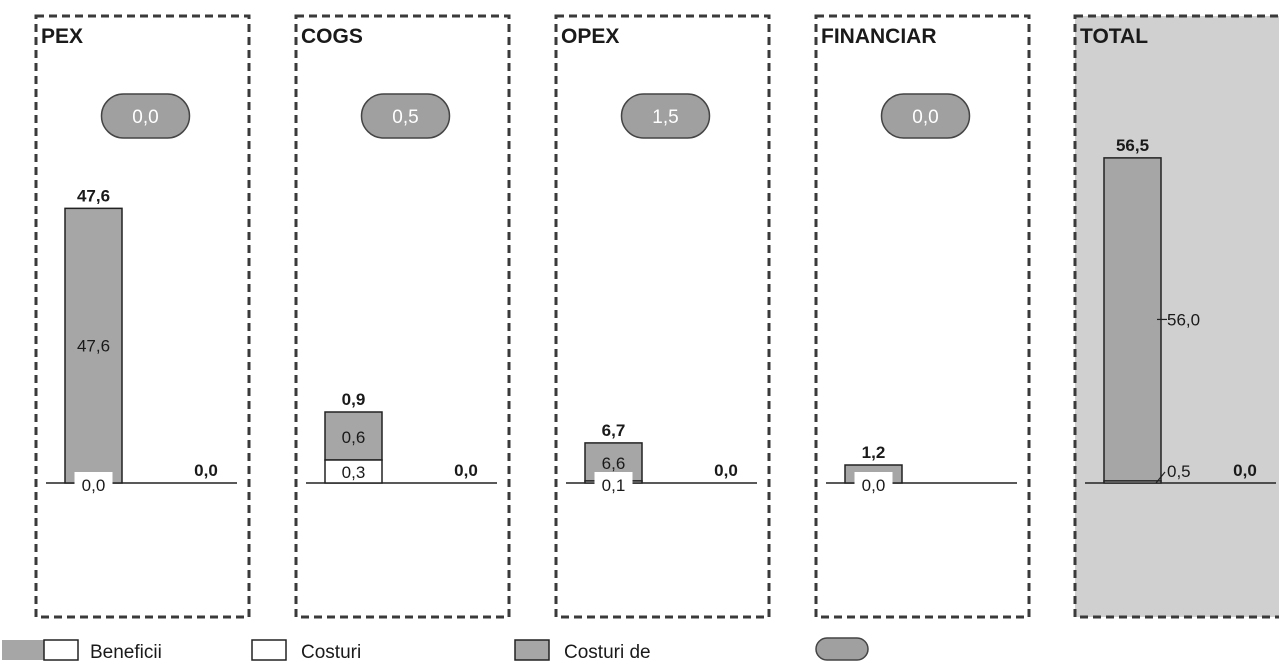 The image size is (1279, 661). I want to click on right-label-pex: 0,0, so click(206, 470).